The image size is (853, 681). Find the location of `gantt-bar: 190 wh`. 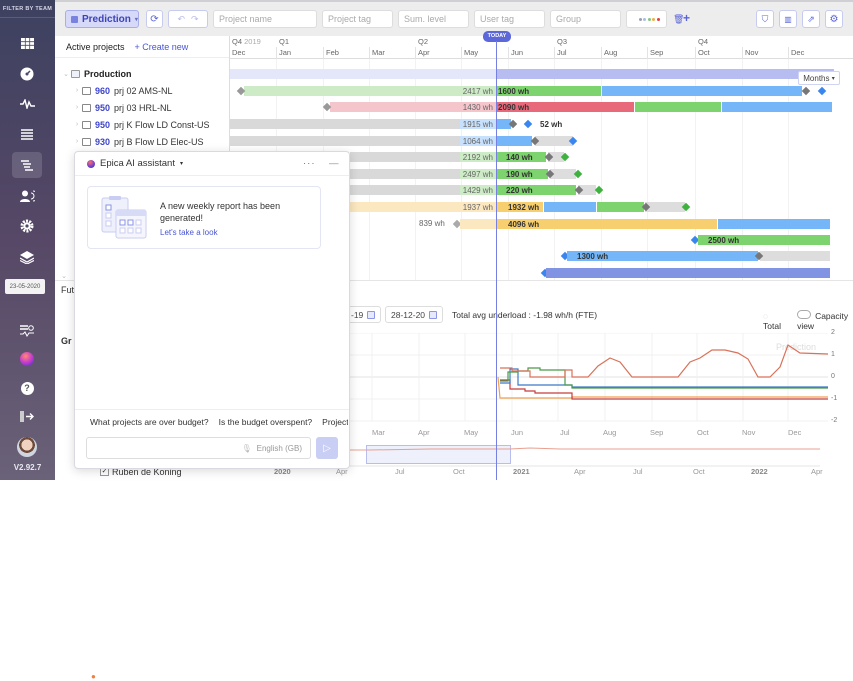

gantt-bar: 190 wh is located at coordinates (522, 174).